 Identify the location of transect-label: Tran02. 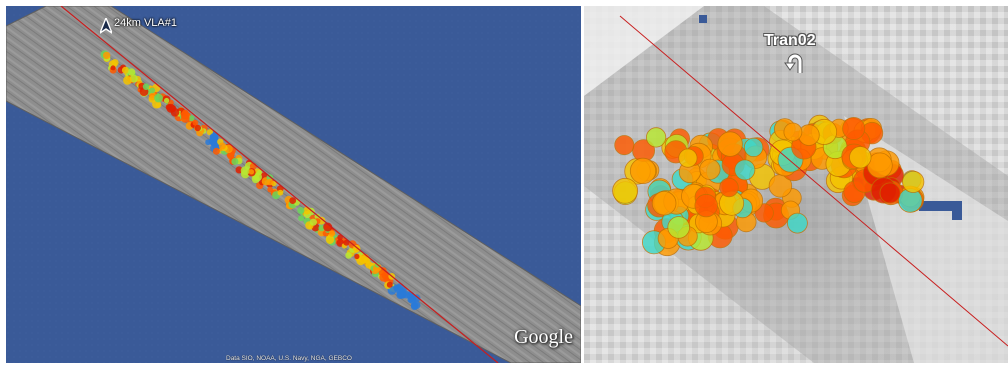
(790, 40).